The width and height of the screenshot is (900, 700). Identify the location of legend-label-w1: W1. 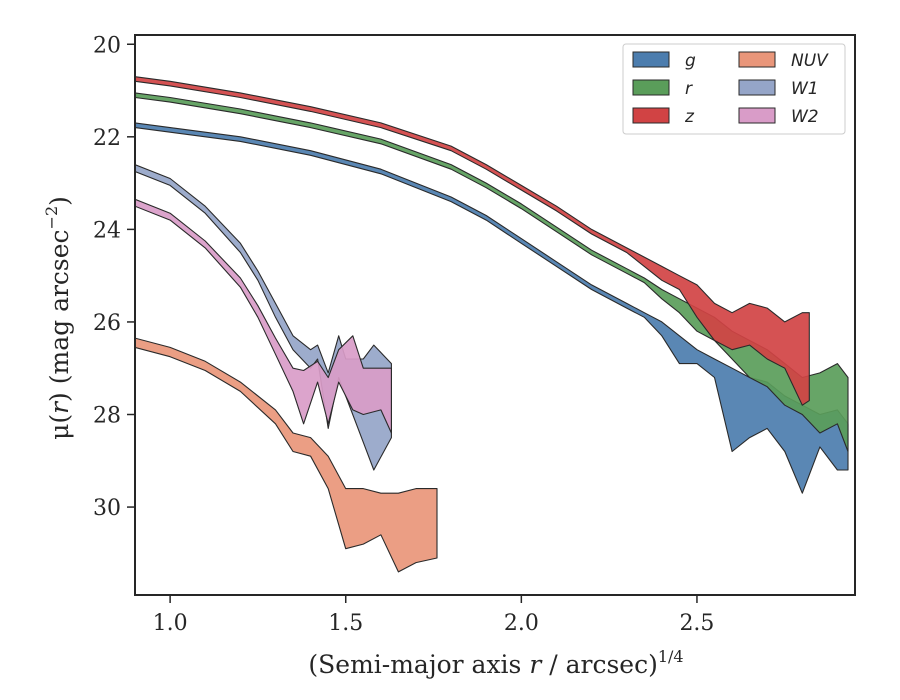
(805, 89).